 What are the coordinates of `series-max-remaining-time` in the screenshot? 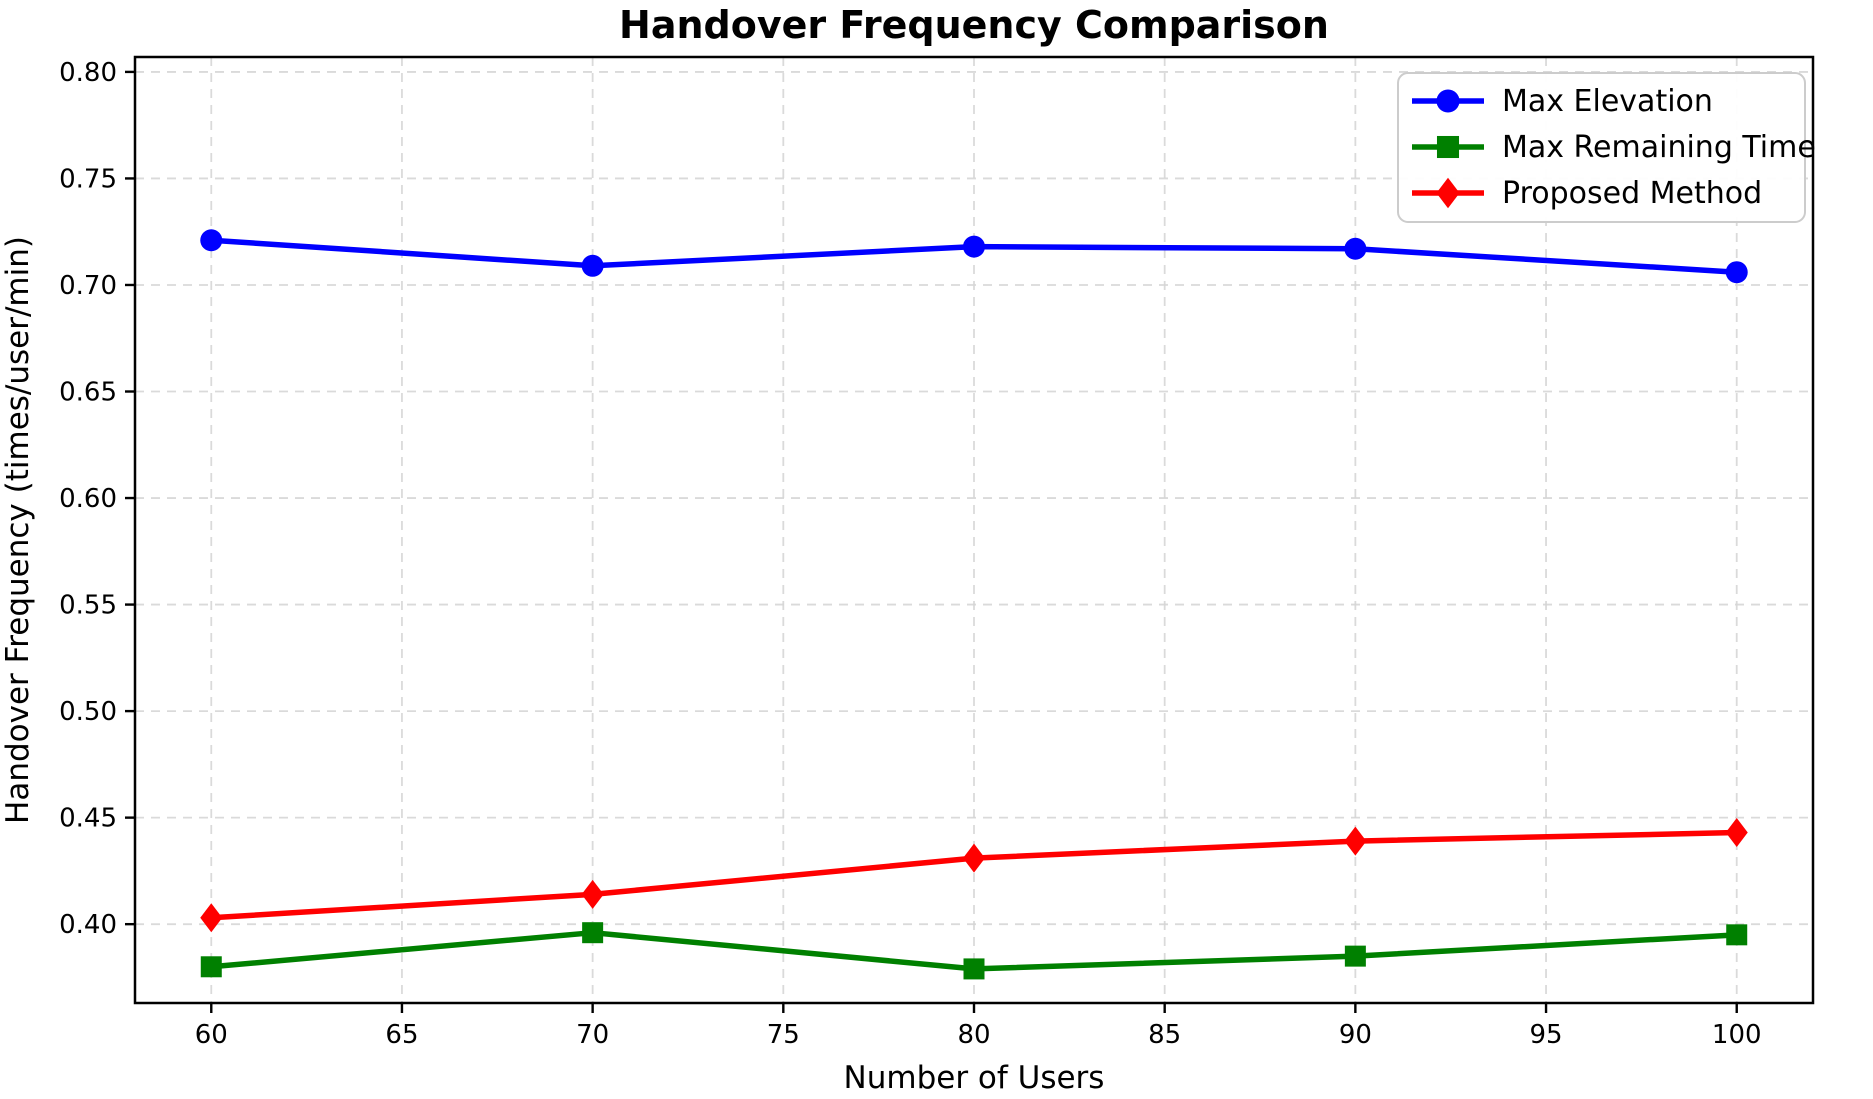 It's located at (974, 951).